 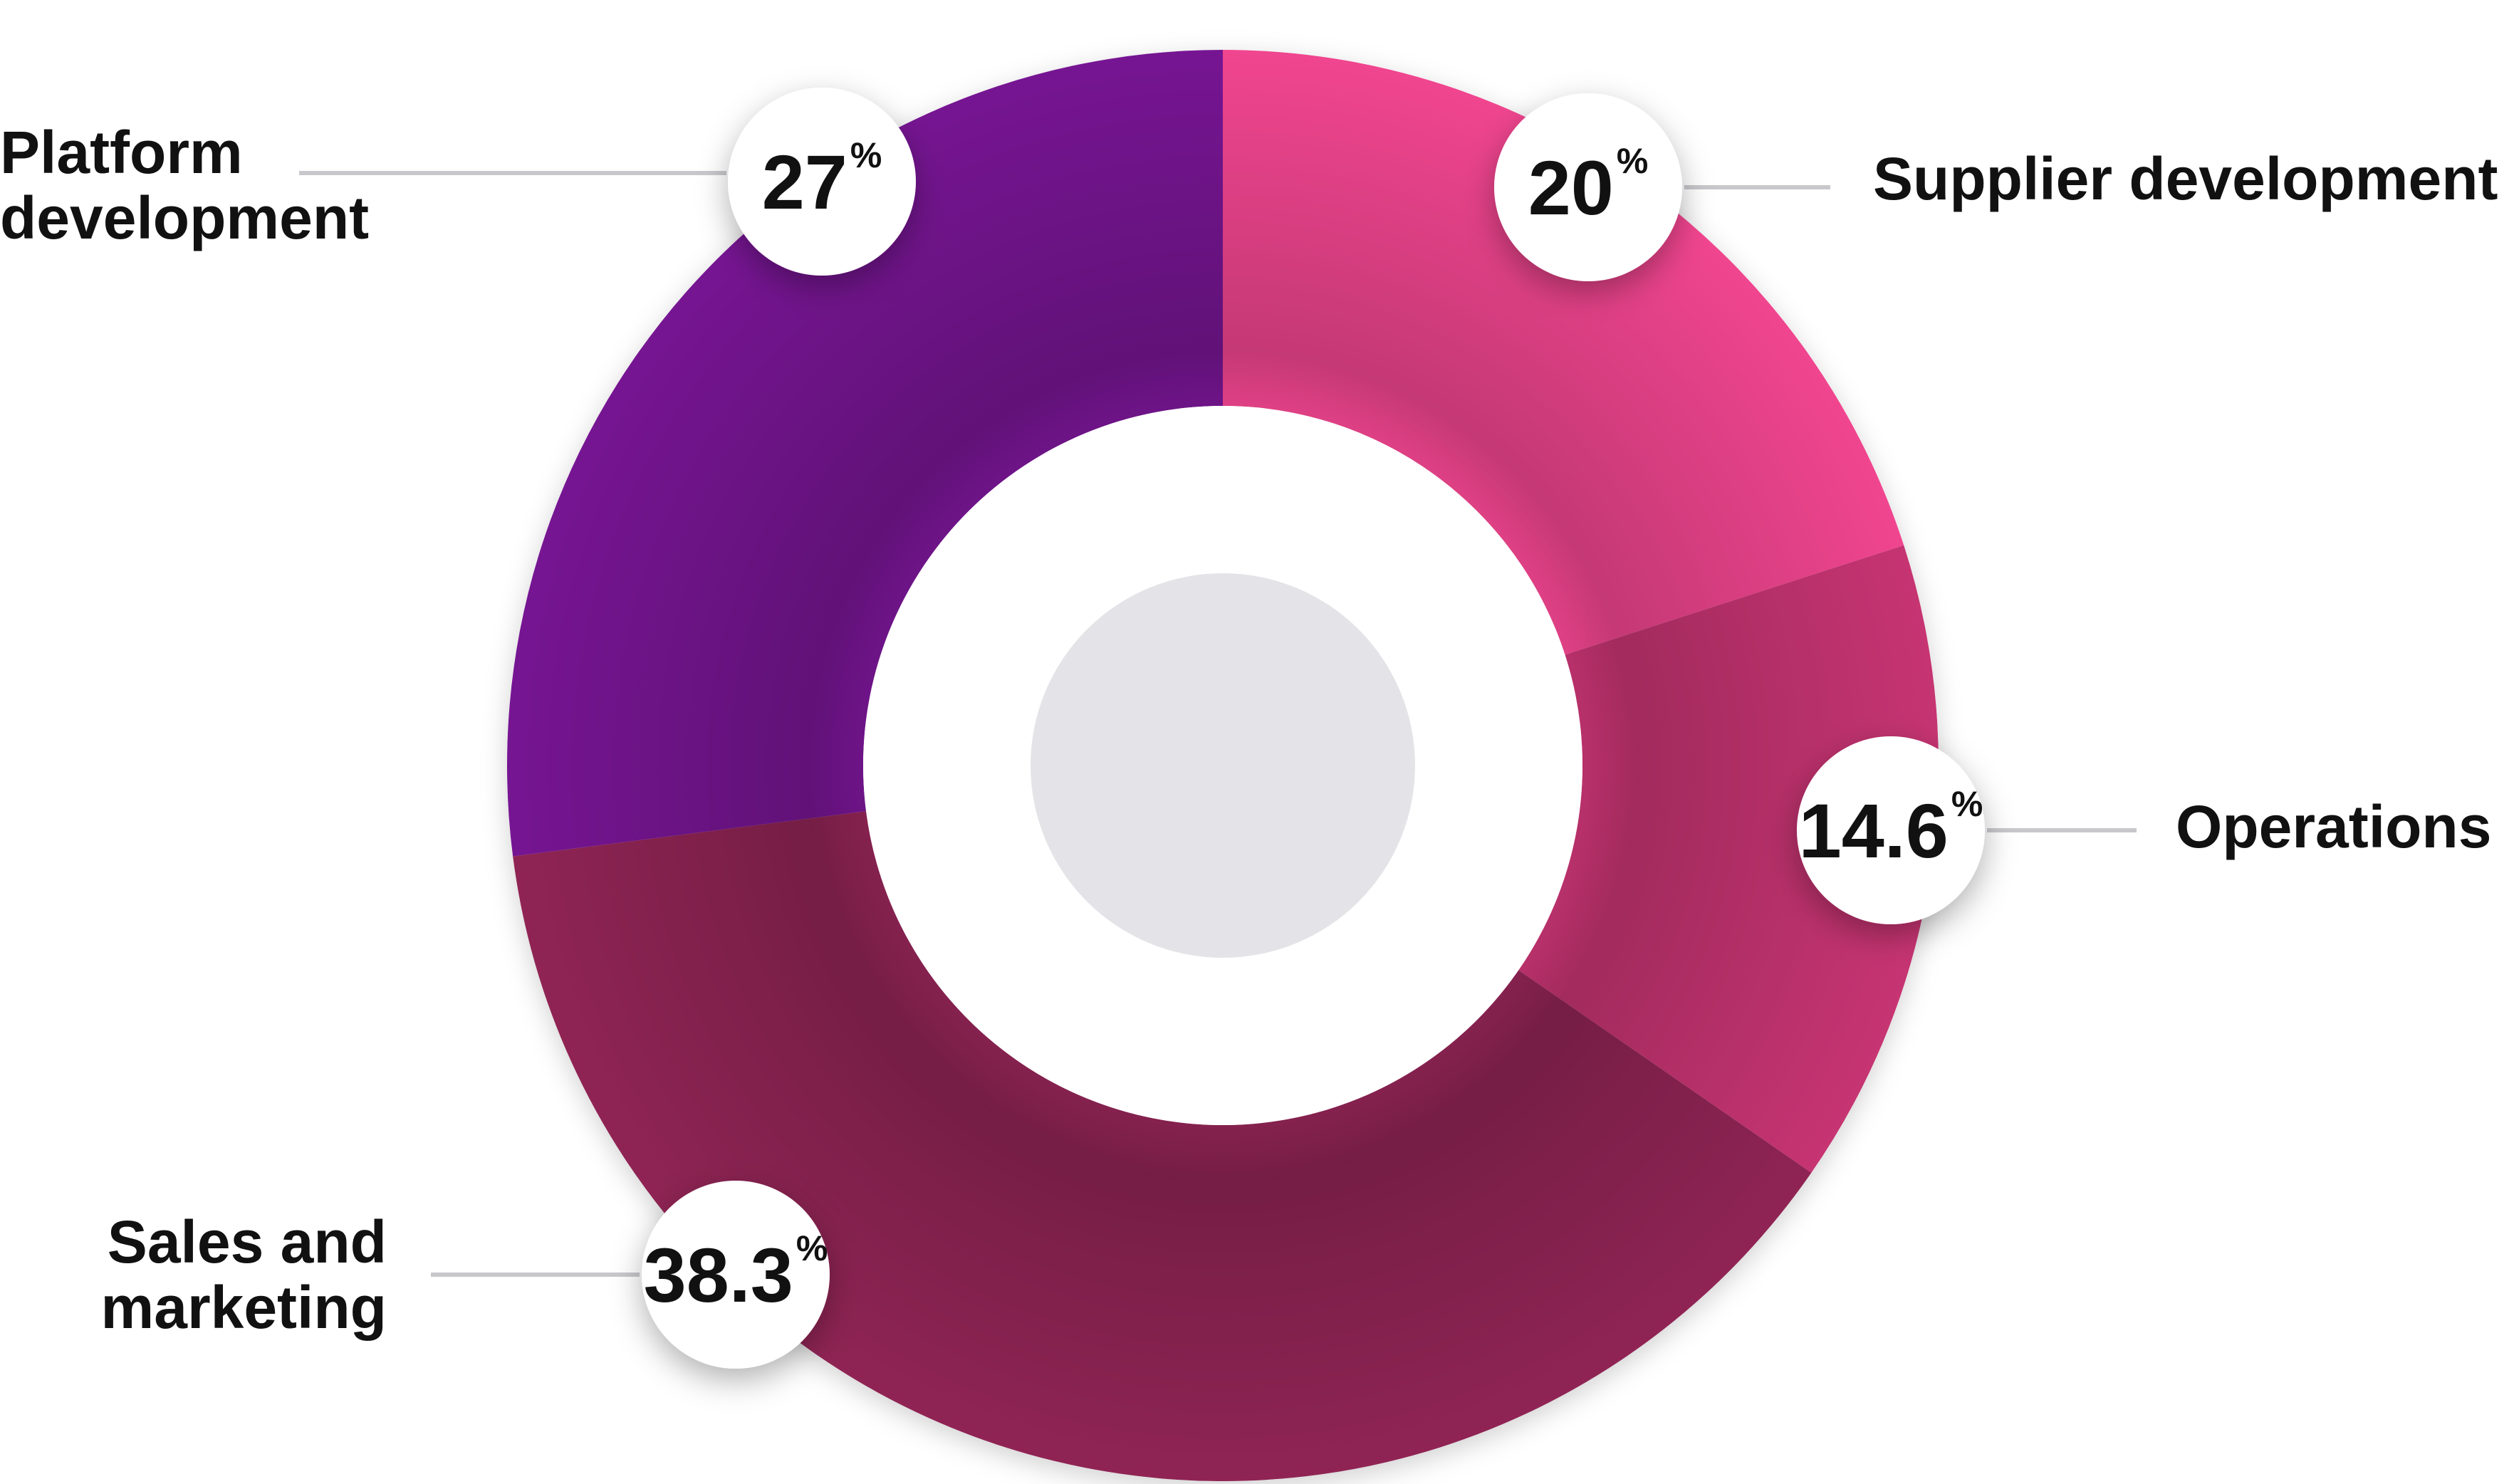 What do you see at coordinates (244, 1307) in the screenshot?
I see `category-label-line: marketing` at bounding box center [244, 1307].